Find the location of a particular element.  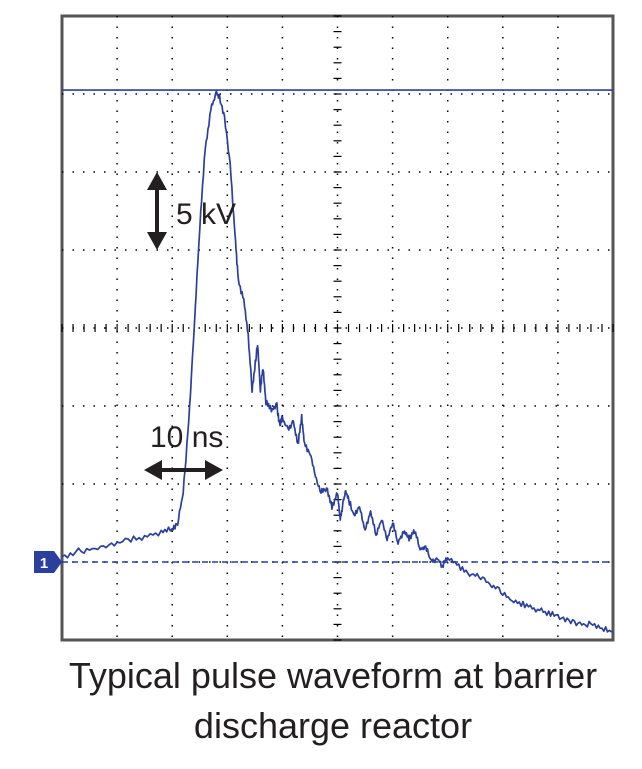

channel-marker-pointer is located at coordinates (58, 562).